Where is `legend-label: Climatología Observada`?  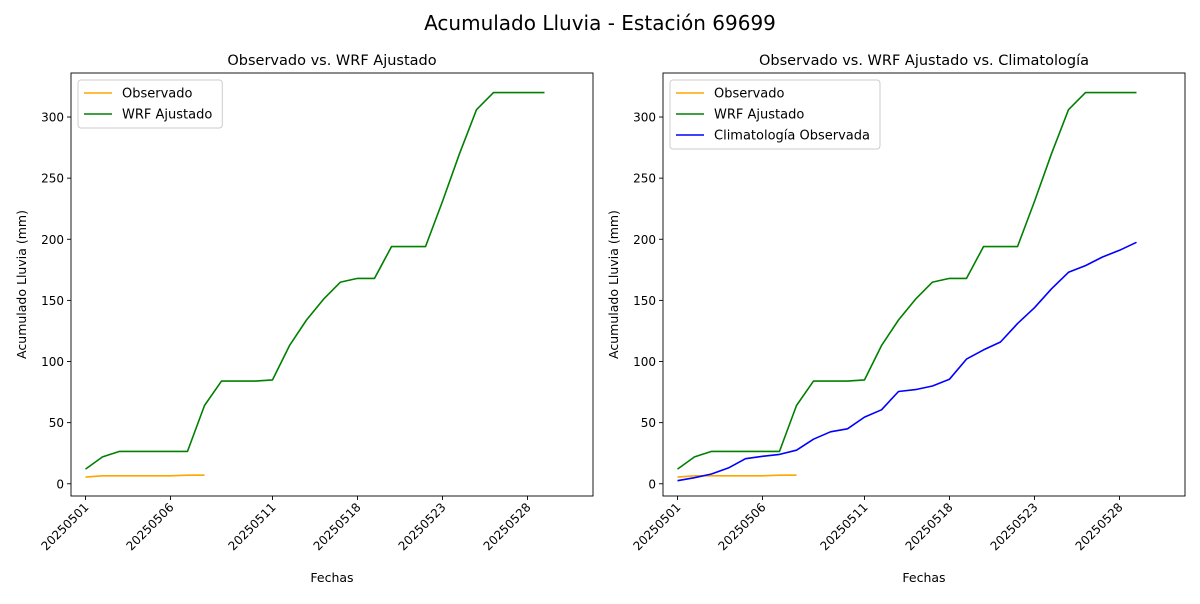 legend-label: Climatología Observada is located at coordinates (792, 136).